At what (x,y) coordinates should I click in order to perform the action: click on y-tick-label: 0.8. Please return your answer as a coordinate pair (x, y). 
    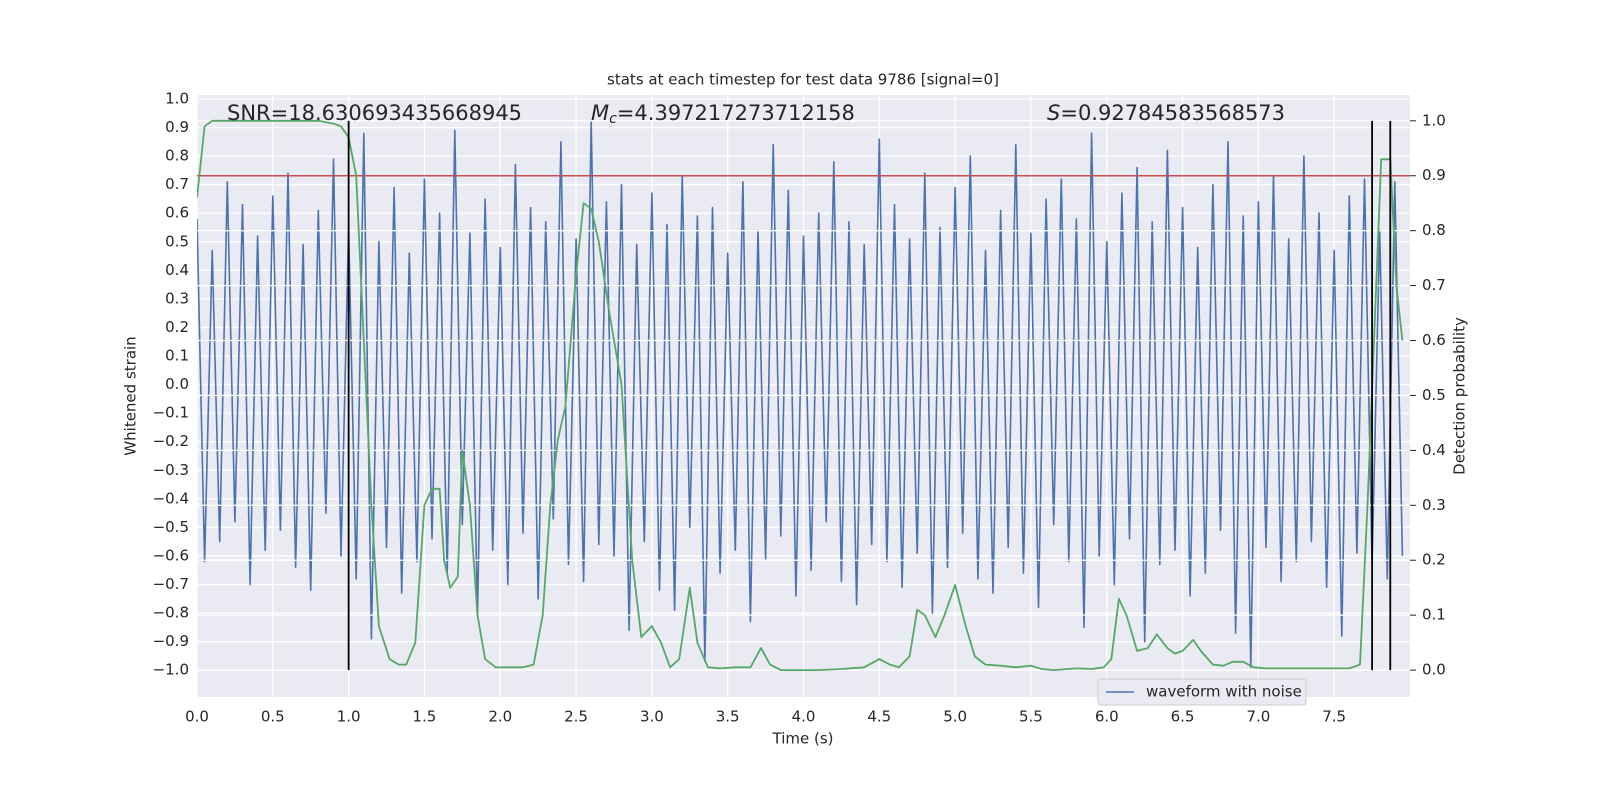
    Looking at the image, I should click on (177, 156).